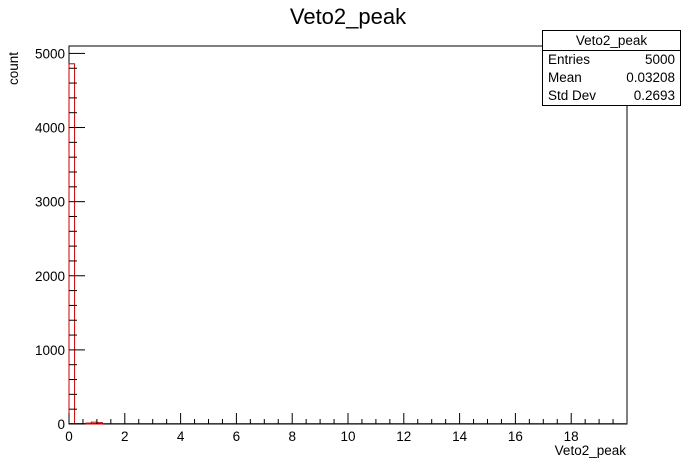 This screenshot has height=472, width=696. I want to click on x-tick-label: 14, so click(460, 436).